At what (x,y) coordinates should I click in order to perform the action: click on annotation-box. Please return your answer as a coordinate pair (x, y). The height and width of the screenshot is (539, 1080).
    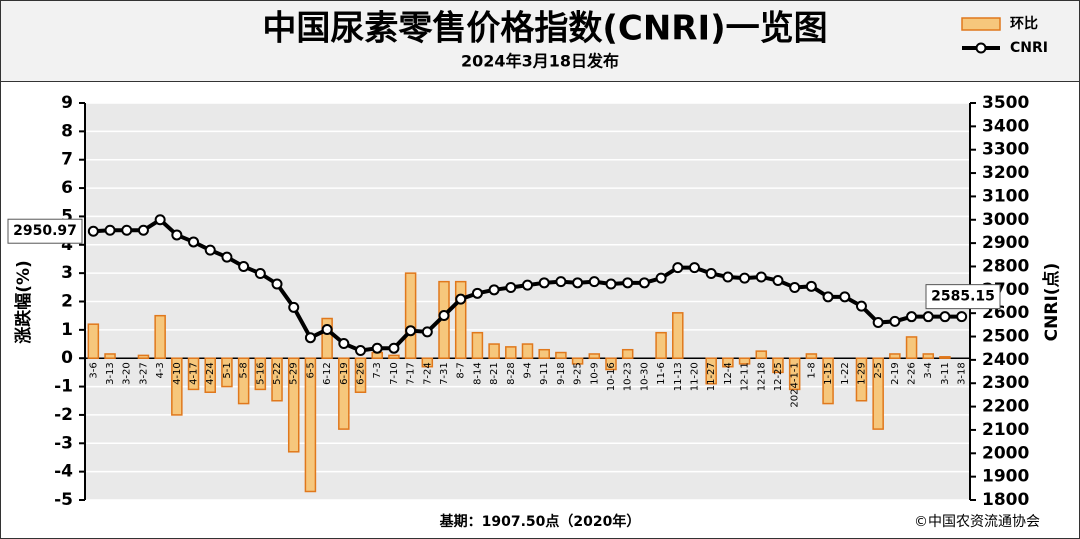
    Looking at the image, I should click on (963, 297).